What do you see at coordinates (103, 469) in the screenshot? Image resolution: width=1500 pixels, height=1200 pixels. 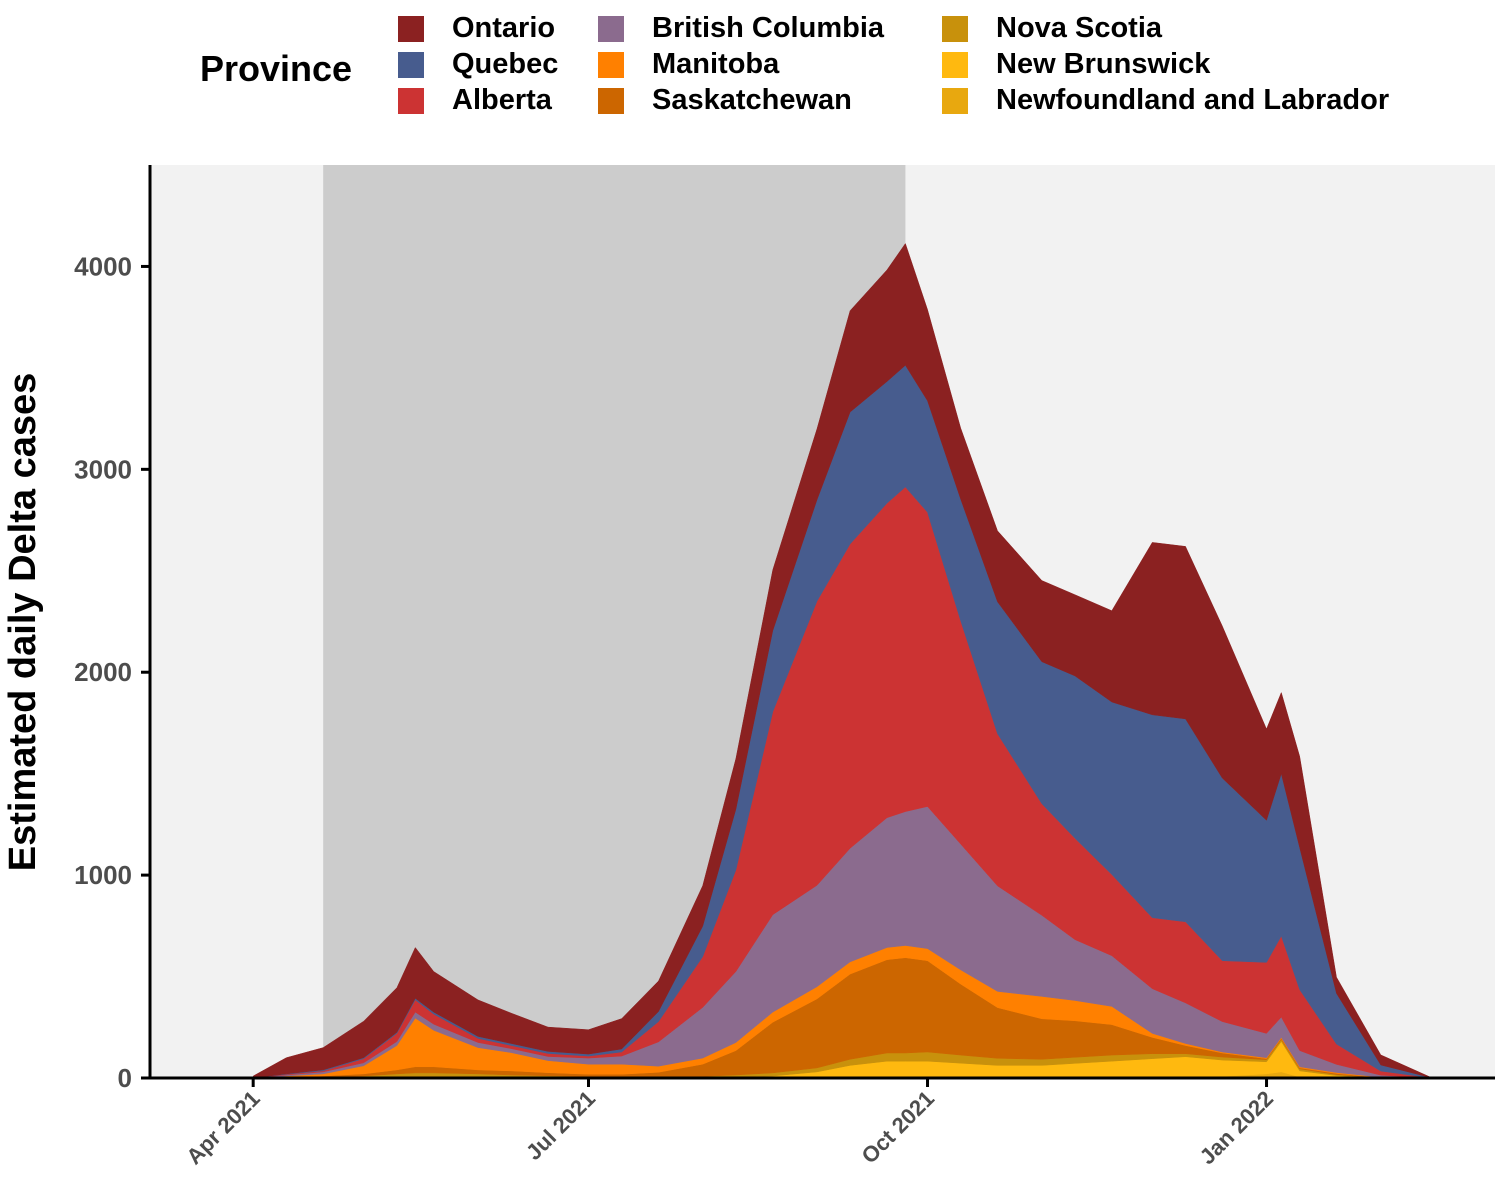 I see `y-tick-label: 3000` at bounding box center [103, 469].